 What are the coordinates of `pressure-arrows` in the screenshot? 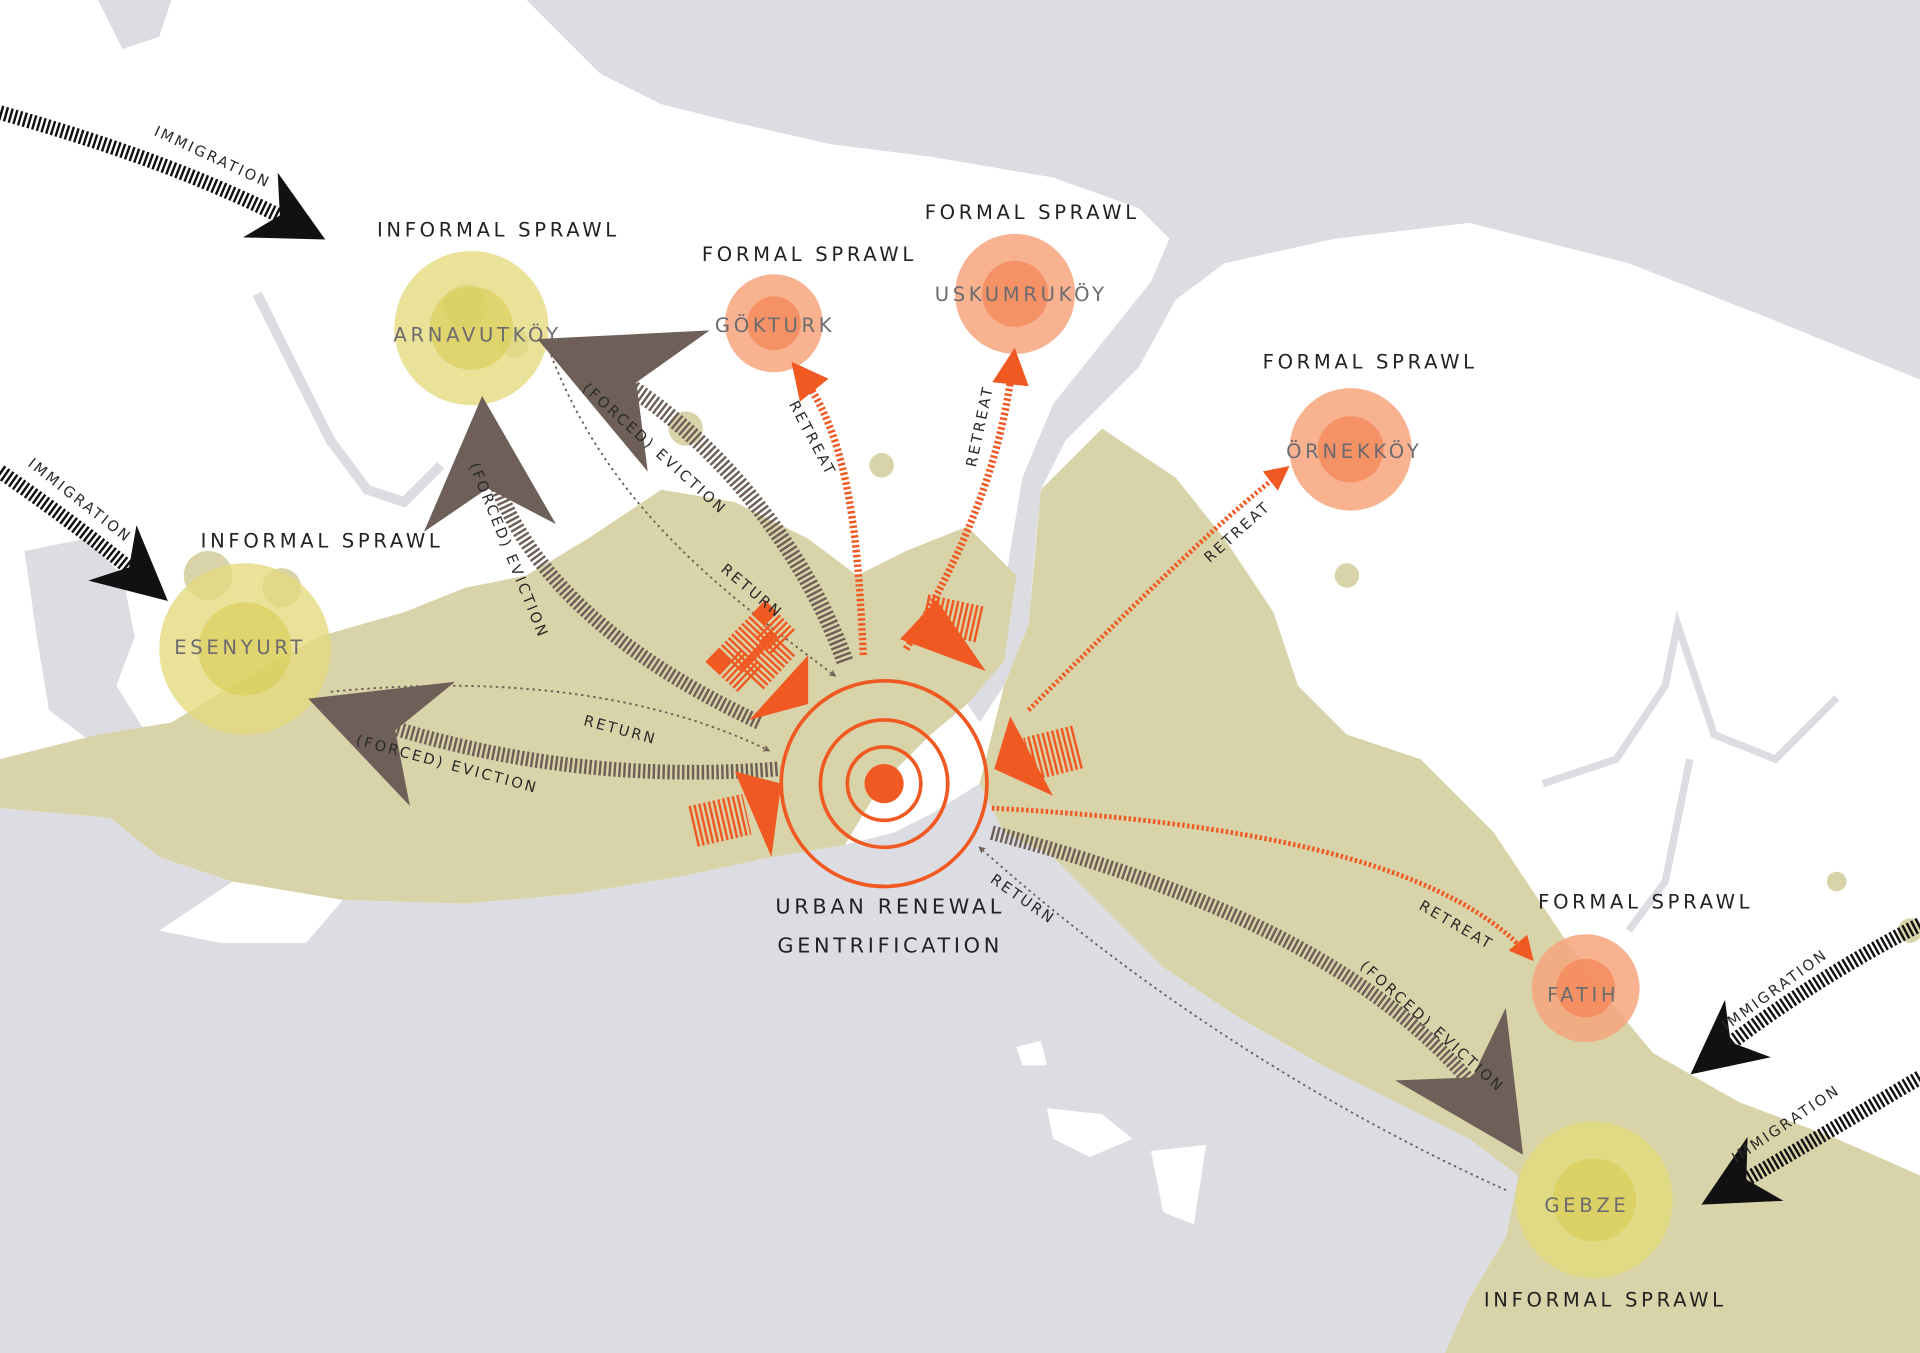 It's located at (885, 726).